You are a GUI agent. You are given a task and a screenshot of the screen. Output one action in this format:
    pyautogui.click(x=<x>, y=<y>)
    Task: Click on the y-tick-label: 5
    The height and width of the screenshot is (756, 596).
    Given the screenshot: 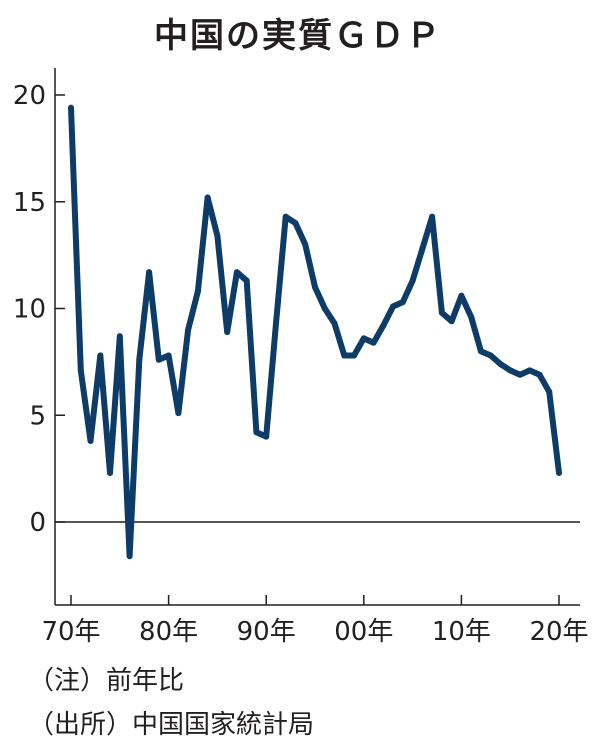 What is the action you would take?
    pyautogui.click(x=37, y=416)
    